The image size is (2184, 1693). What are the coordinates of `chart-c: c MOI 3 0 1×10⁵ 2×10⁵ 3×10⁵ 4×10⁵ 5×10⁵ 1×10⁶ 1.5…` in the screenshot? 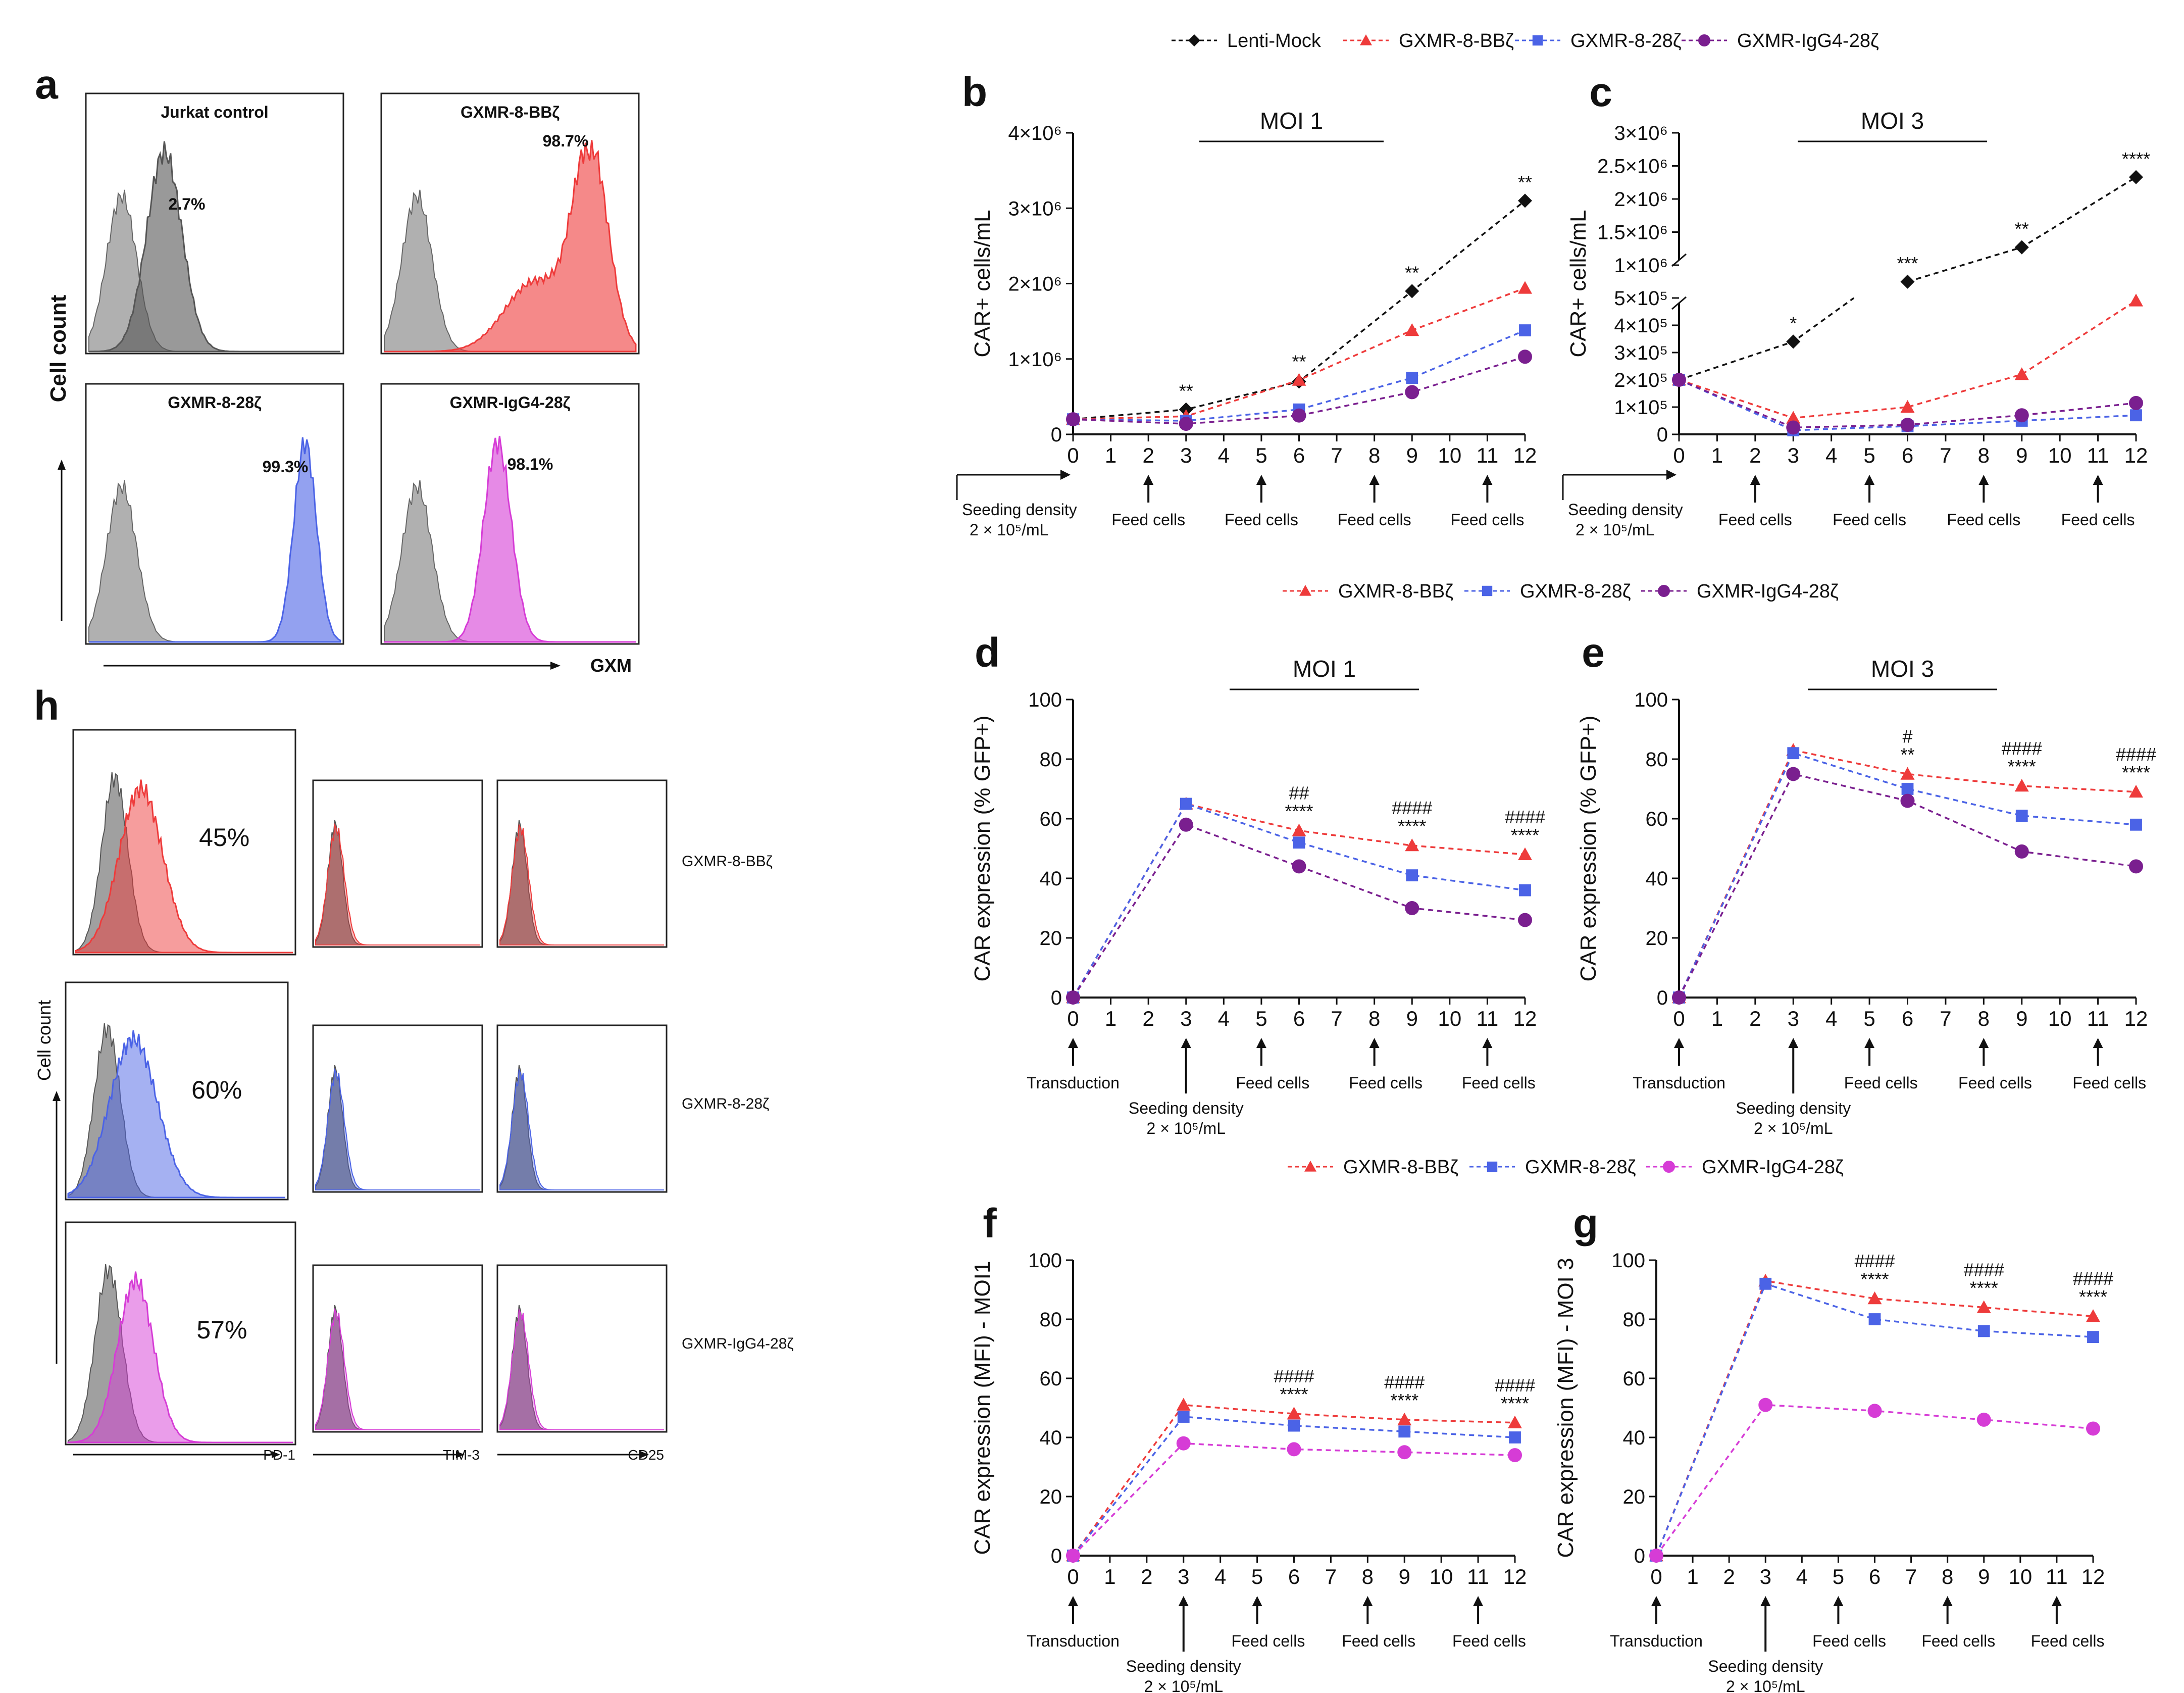 It's located at (1856, 304).